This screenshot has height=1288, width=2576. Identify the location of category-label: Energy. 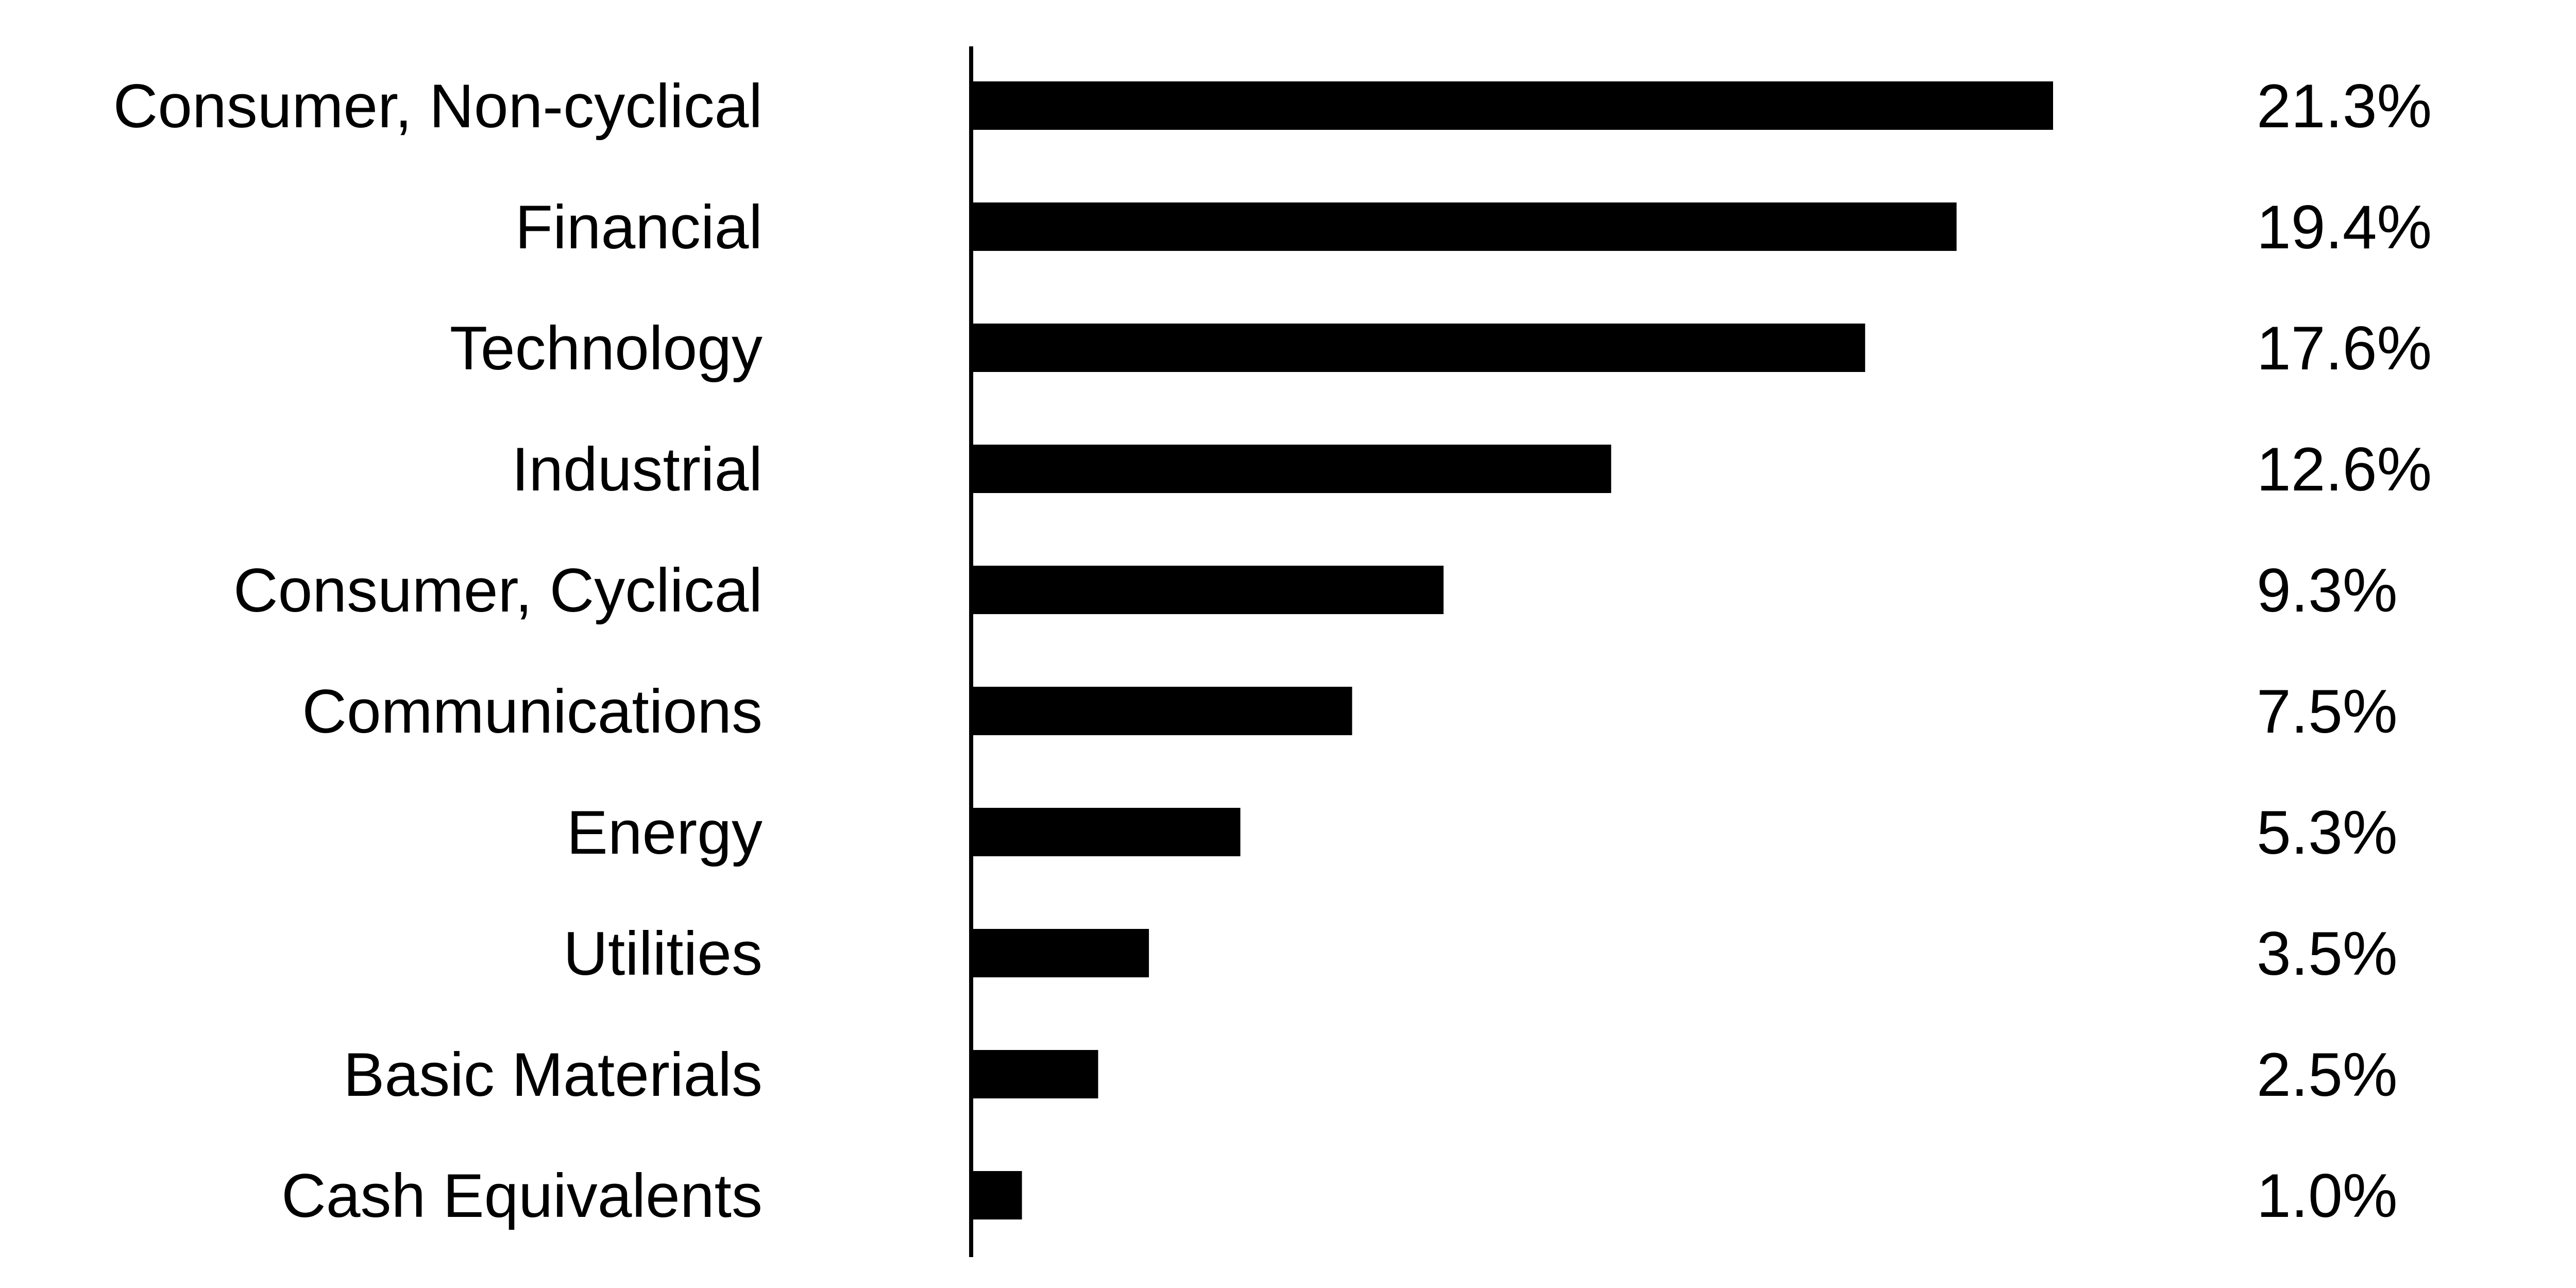
(664, 832).